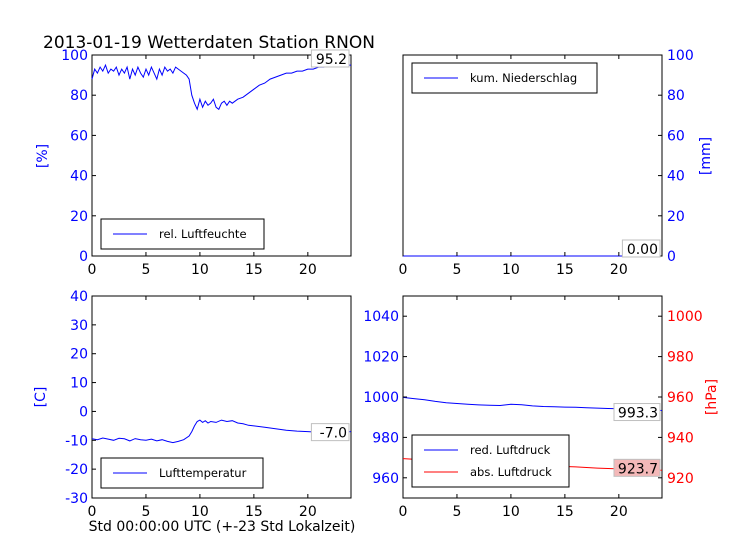  I want to click on temperature-series-lufttemperatur, so click(221, 431).